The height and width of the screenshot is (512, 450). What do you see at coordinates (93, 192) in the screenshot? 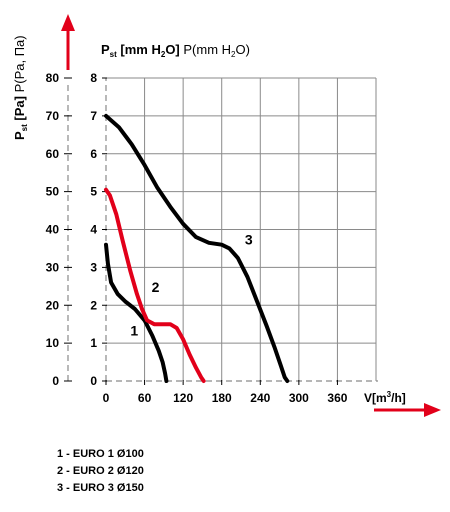
I see `y-tick-label-mm: 5` at bounding box center [93, 192].